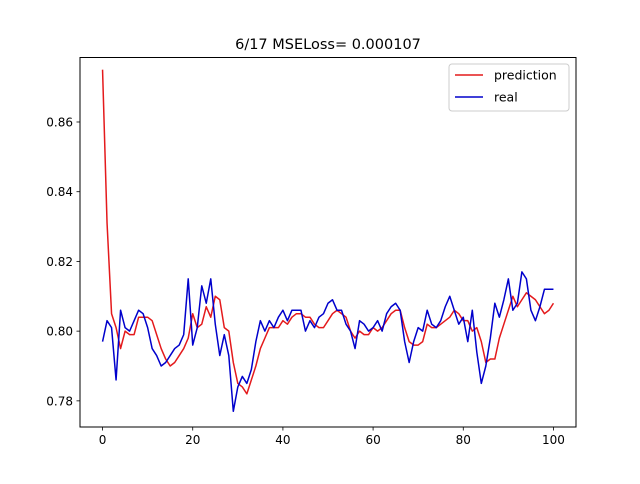  What do you see at coordinates (282, 440) in the screenshot?
I see `x-tick-label: 40` at bounding box center [282, 440].